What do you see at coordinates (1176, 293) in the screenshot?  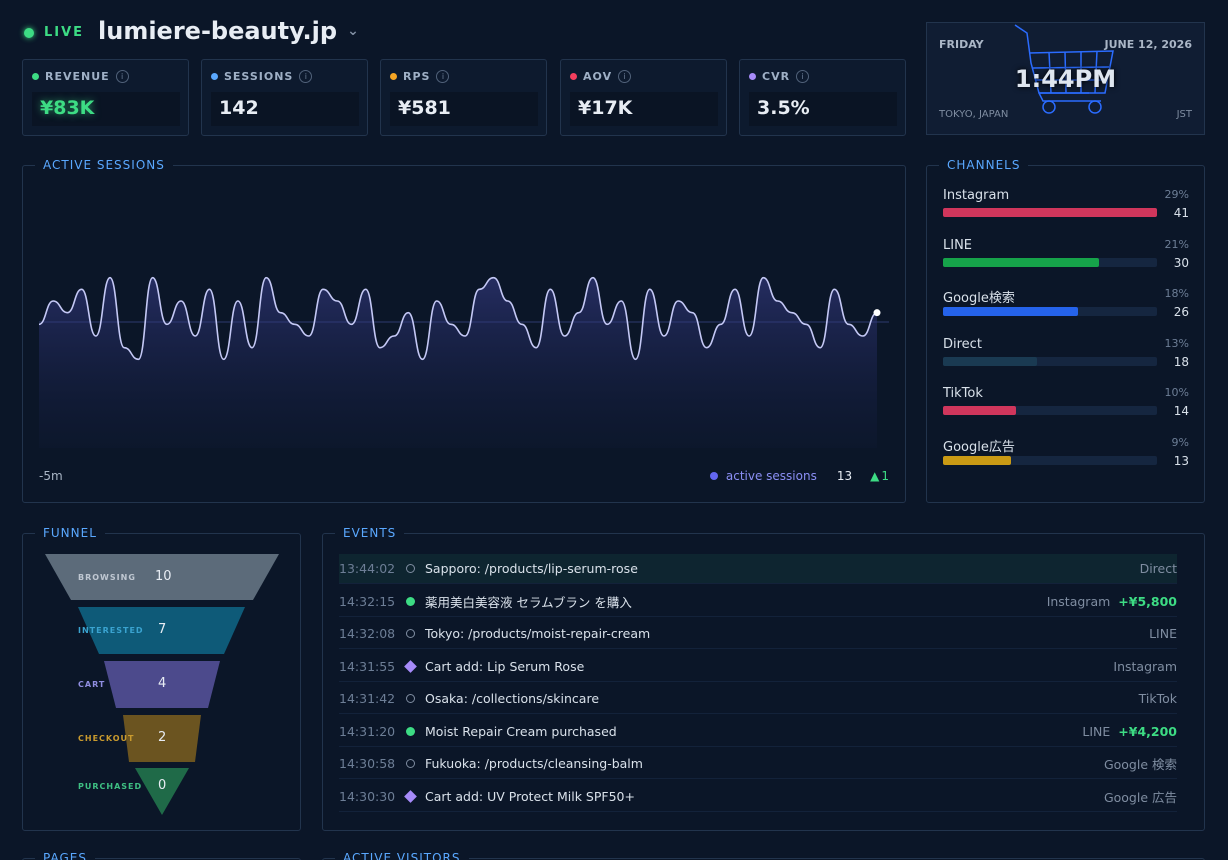 I see `channel-pct: 18%` at bounding box center [1176, 293].